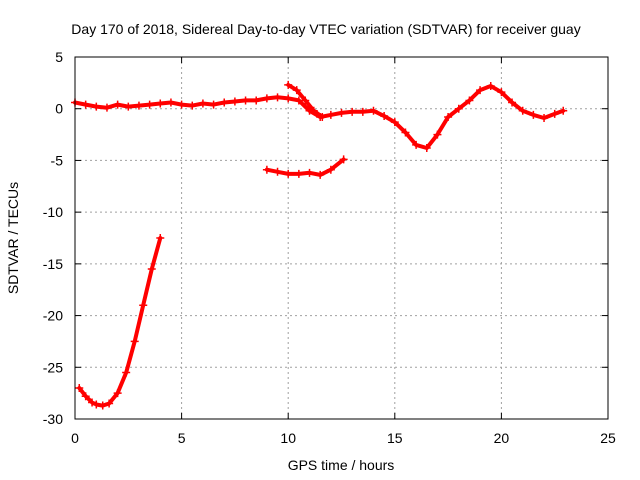 The image size is (640, 480). I want to click on y-tick-label: -30, so click(53, 419).